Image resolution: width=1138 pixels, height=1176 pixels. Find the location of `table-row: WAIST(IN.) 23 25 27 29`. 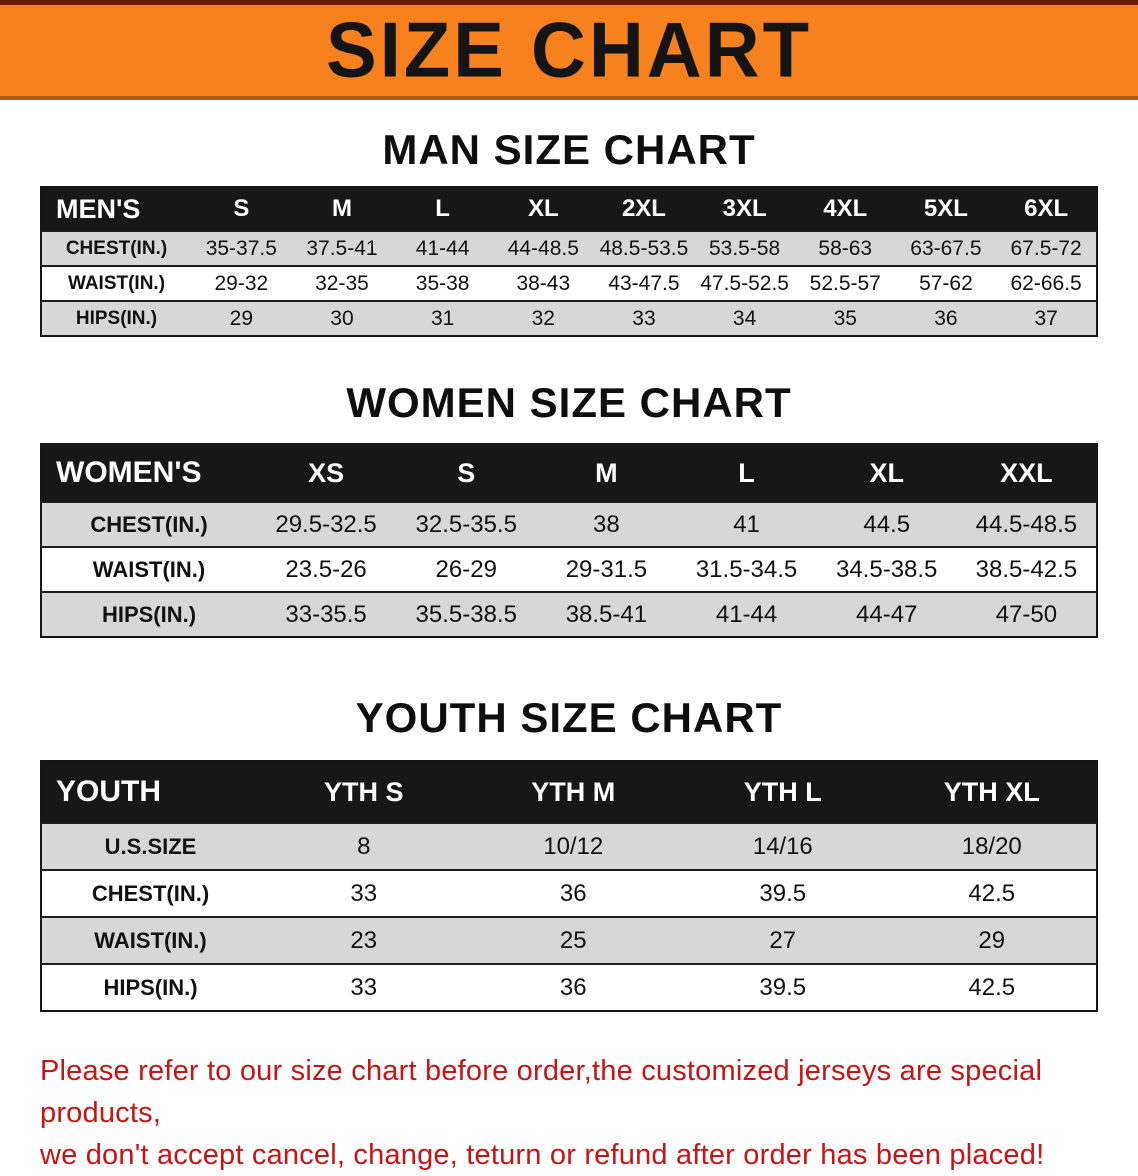

table-row: WAIST(IN.) 23 25 27 29 is located at coordinates (569, 941).